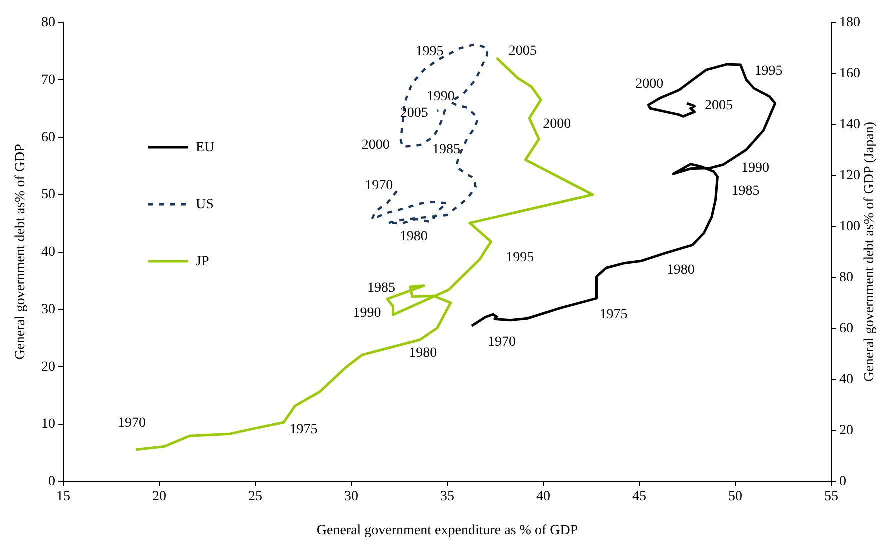  I want to click on y2-tick-label: 180, so click(850, 23).